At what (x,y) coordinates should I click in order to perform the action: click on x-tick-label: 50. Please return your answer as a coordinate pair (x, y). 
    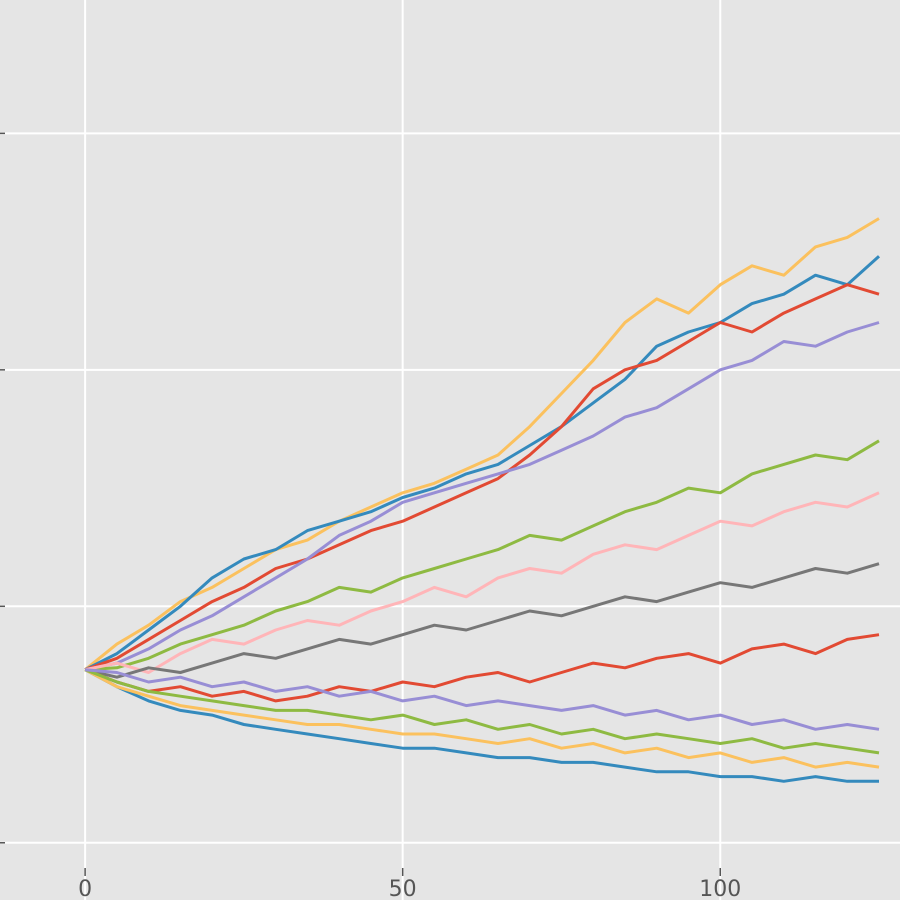
    Looking at the image, I should click on (403, 888).